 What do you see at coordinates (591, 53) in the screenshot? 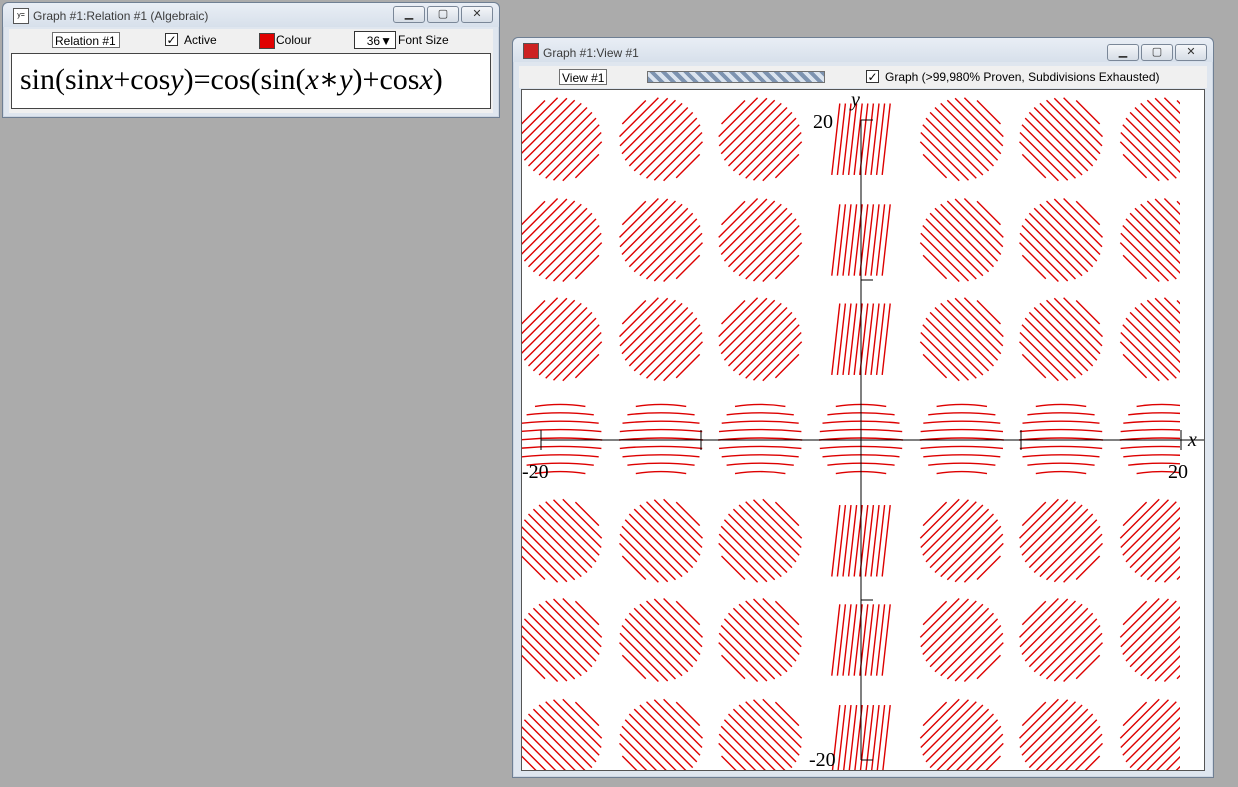
I see `view-window-title: Graph #1:View #1` at bounding box center [591, 53].